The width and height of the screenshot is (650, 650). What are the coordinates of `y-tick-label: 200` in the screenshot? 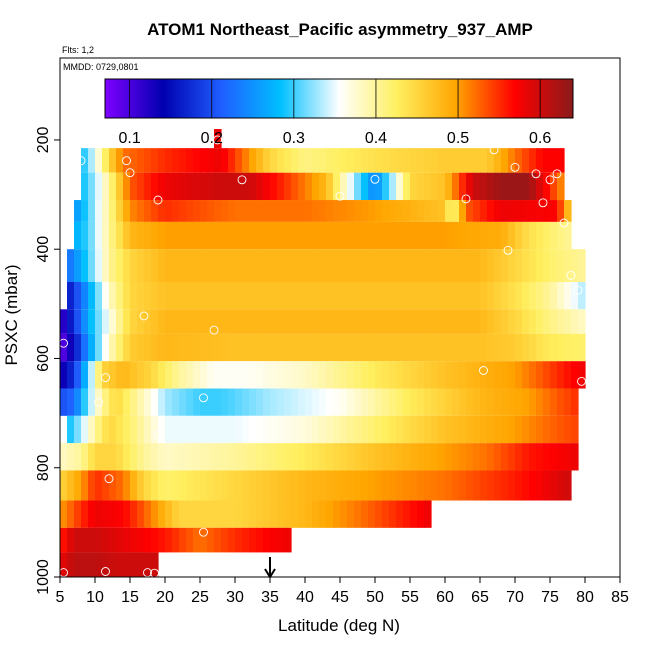 It's located at (43, 140).